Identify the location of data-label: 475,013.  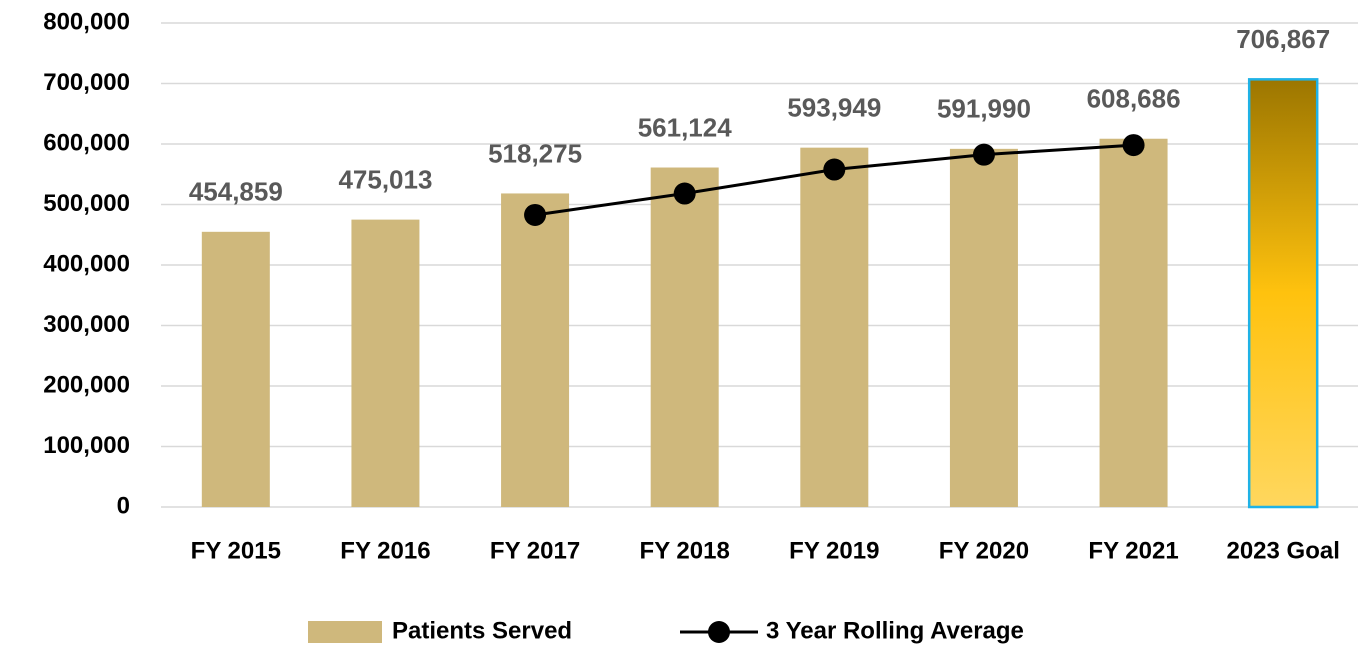
(385, 179).